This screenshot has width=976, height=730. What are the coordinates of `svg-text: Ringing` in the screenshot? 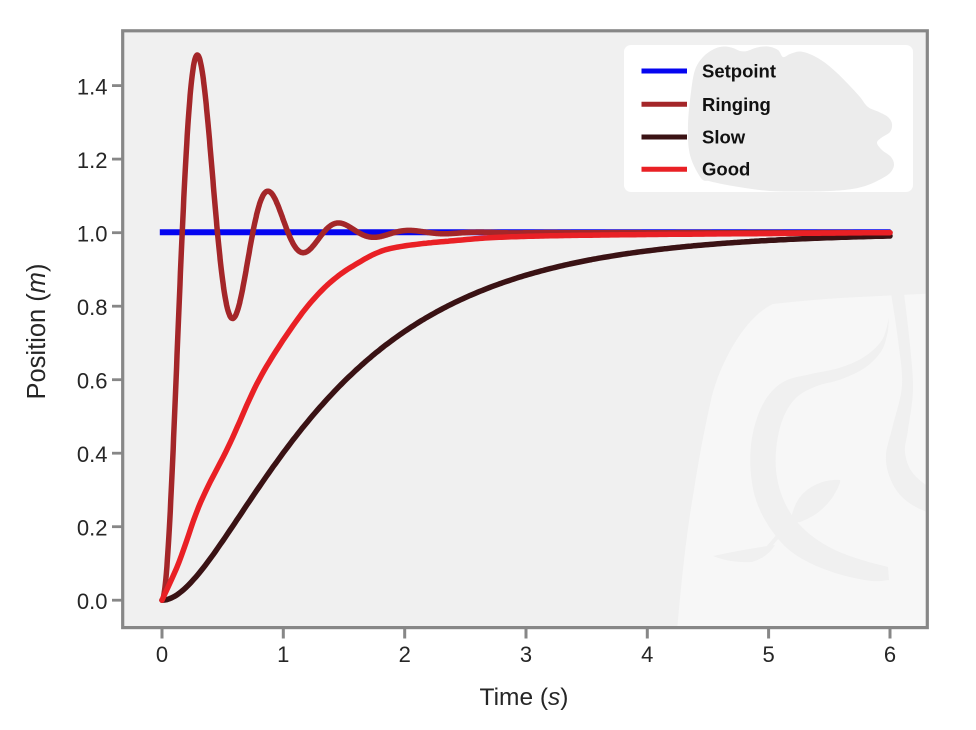 It's located at (736, 104).